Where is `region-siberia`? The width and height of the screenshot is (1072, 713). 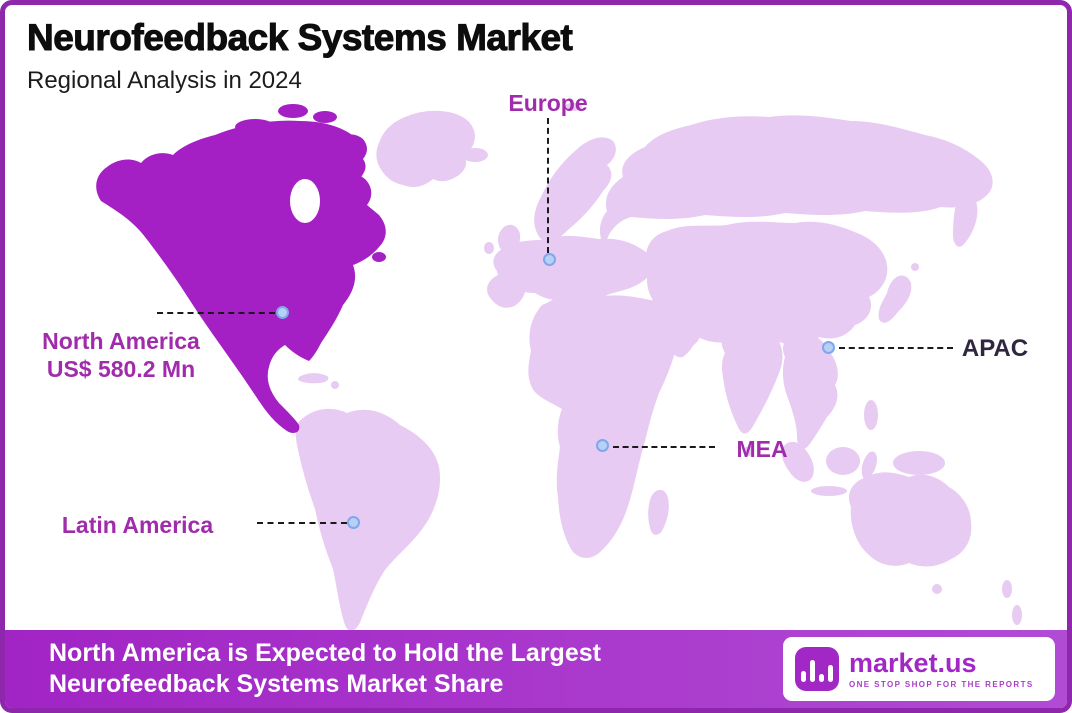 region-siberia is located at coordinates (796, 181).